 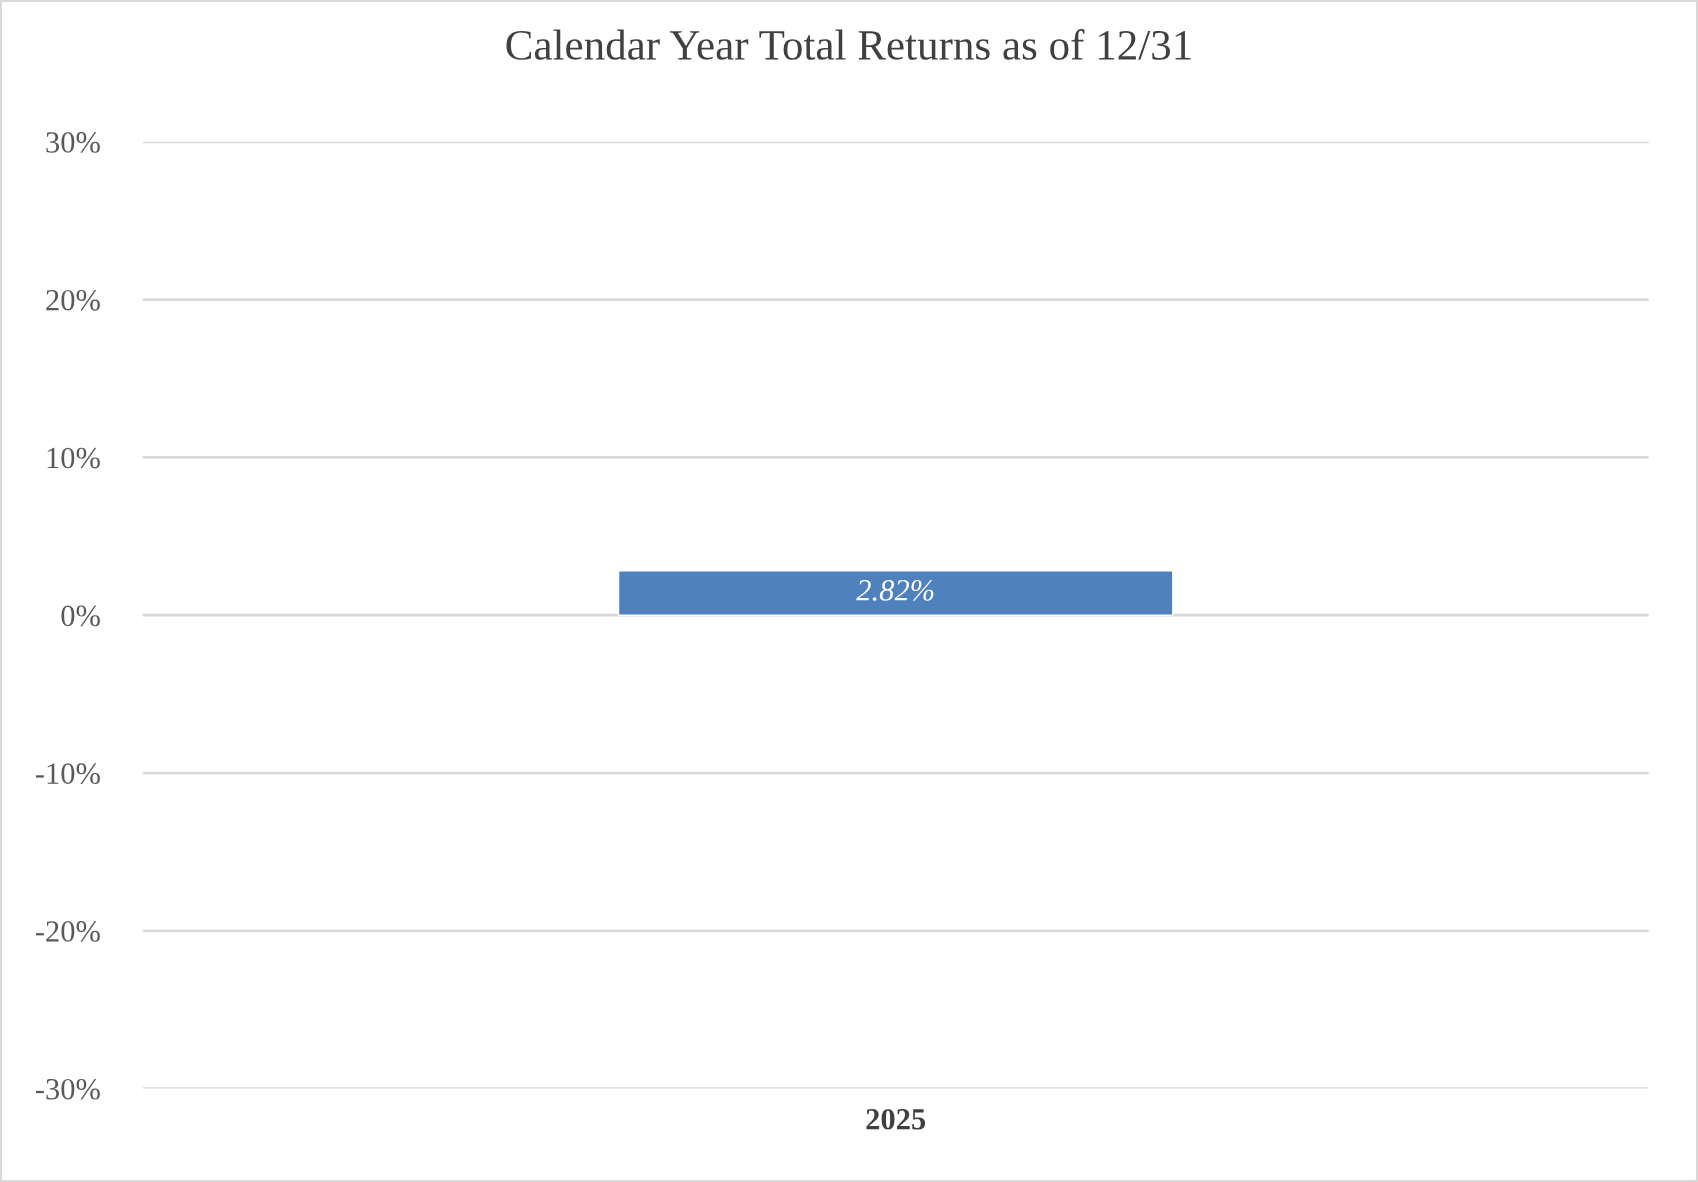 I want to click on y-tick-label: -20%, so click(x=67, y=931).